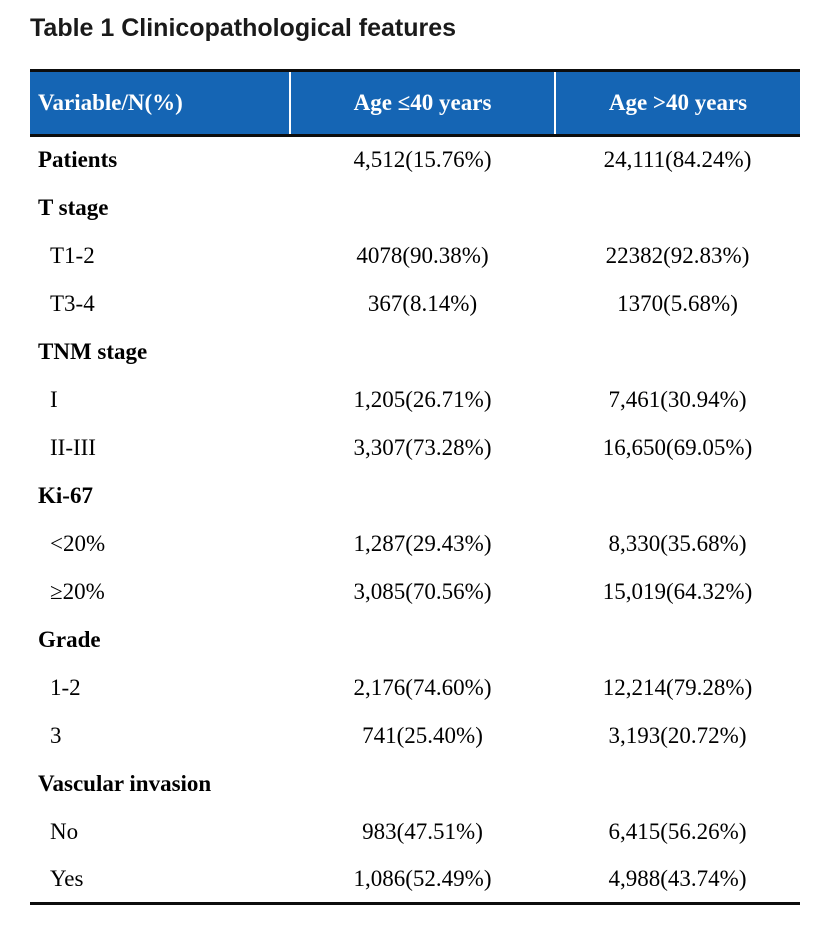 This screenshot has height=925, width=832. What do you see at coordinates (160, 447) in the screenshot?
I see `row-label: II-III` at bounding box center [160, 447].